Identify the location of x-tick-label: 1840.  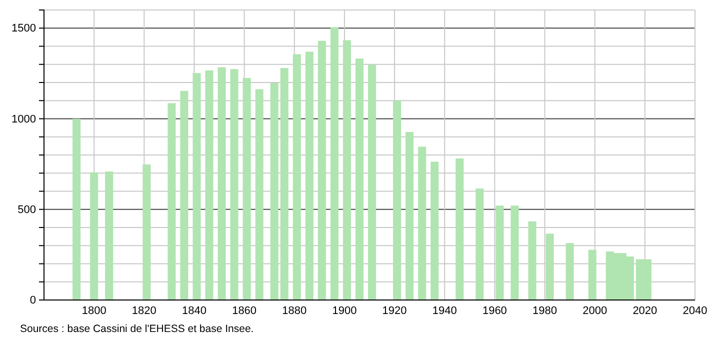
(194, 310).